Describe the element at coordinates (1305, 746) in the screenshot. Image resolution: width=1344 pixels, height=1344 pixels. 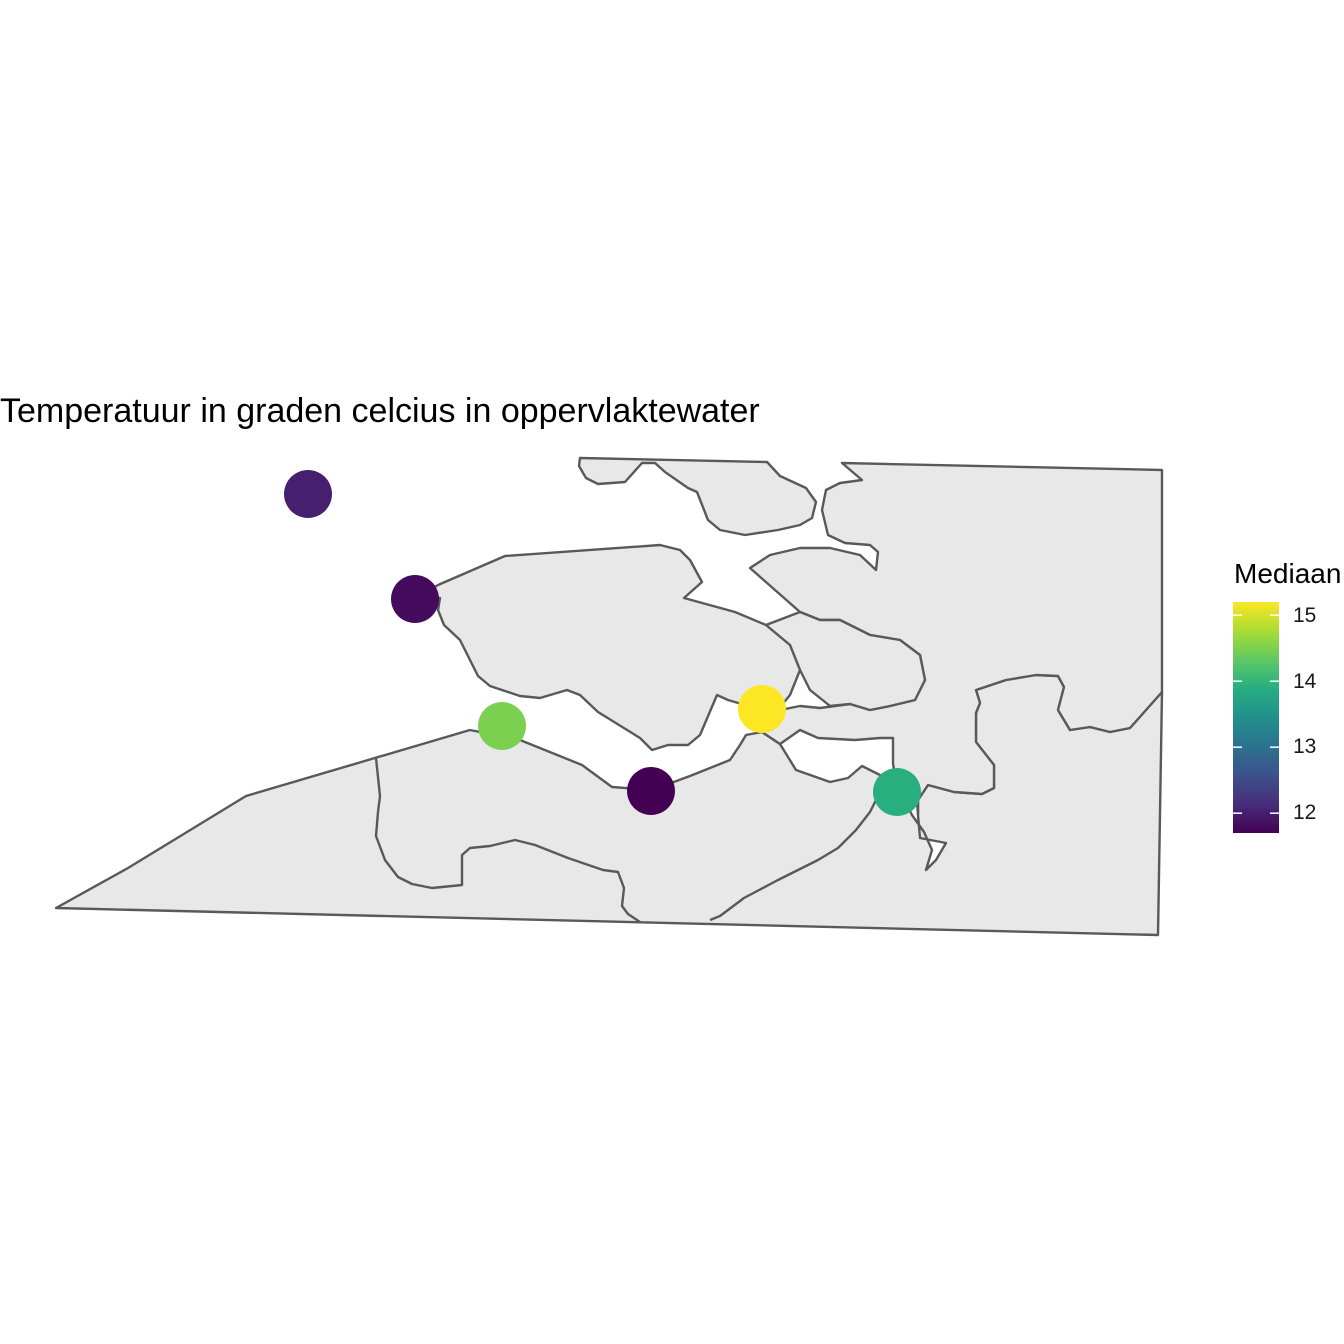
I see `legend-label-13: 13` at that location.